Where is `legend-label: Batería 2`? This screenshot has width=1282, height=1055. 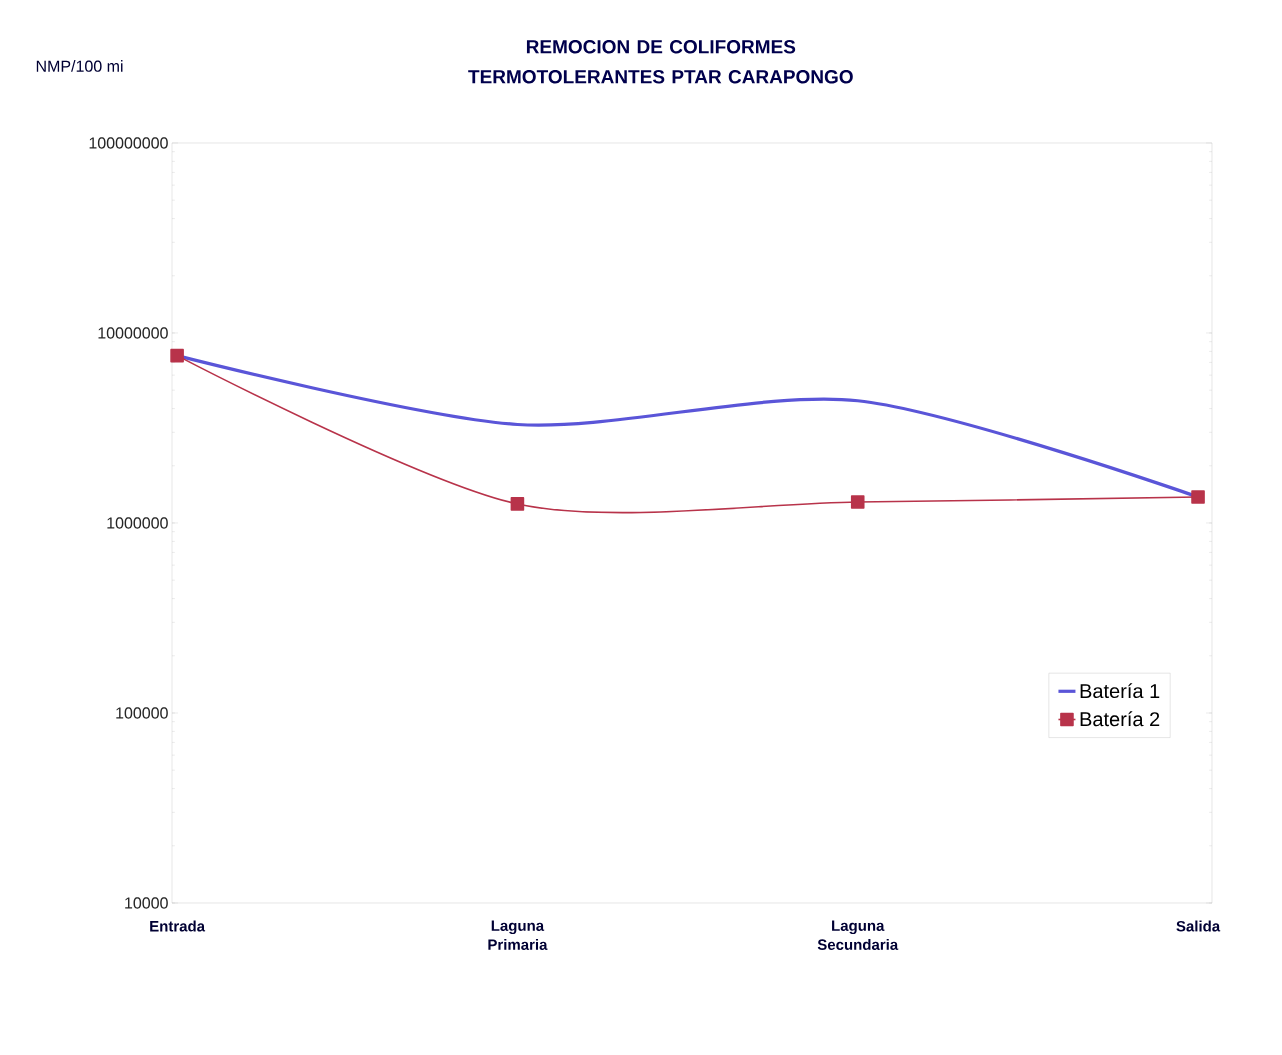
legend-label: Batería 2 is located at coordinates (1120, 719).